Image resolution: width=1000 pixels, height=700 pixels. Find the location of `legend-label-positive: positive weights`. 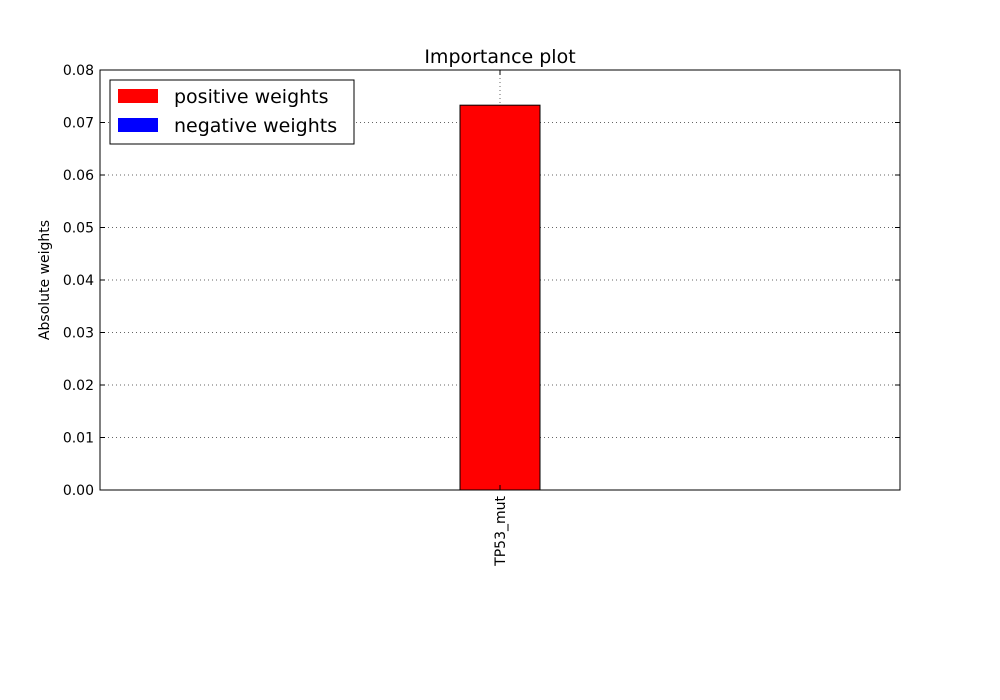

legend-label-positive: positive weights is located at coordinates (251, 97).